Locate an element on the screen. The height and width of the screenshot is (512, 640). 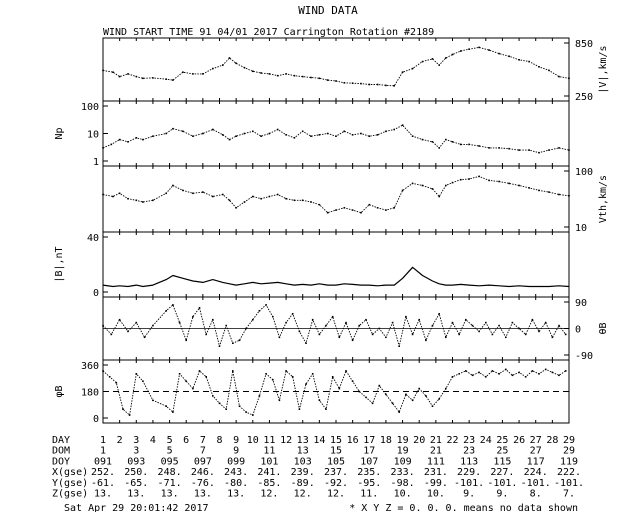
y-axis-title-field: |B|,nT is located at coordinates (59, 264).